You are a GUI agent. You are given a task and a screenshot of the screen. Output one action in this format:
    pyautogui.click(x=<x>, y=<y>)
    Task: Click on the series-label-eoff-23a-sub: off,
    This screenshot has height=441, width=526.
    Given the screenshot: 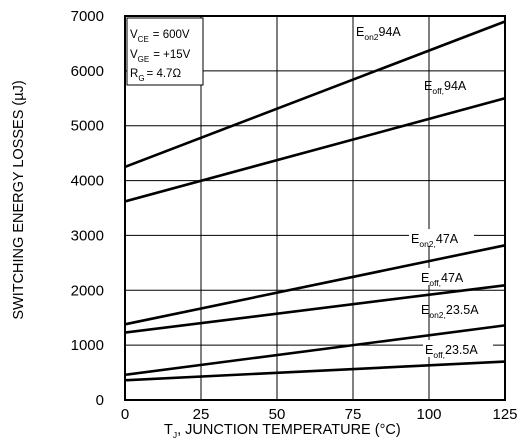 What is the action you would take?
    pyautogui.click(x=439, y=355)
    